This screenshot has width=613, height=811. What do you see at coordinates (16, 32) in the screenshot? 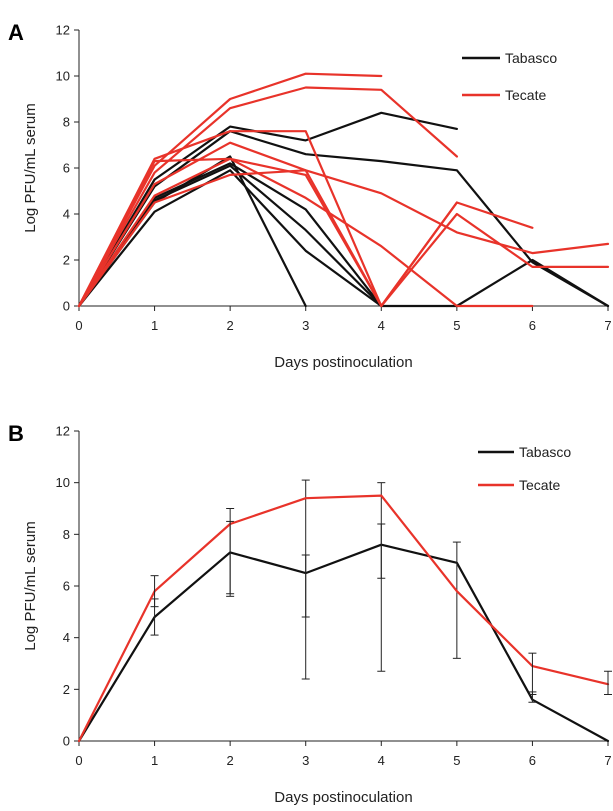
I see `panel-letter: A` at bounding box center [16, 32].